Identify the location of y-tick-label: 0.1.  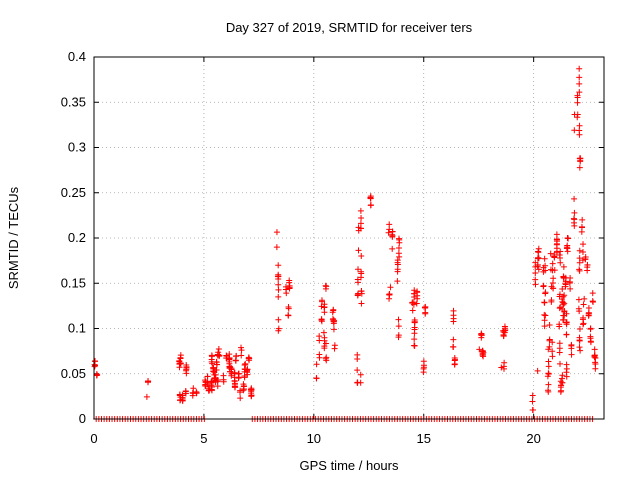
(77, 328).